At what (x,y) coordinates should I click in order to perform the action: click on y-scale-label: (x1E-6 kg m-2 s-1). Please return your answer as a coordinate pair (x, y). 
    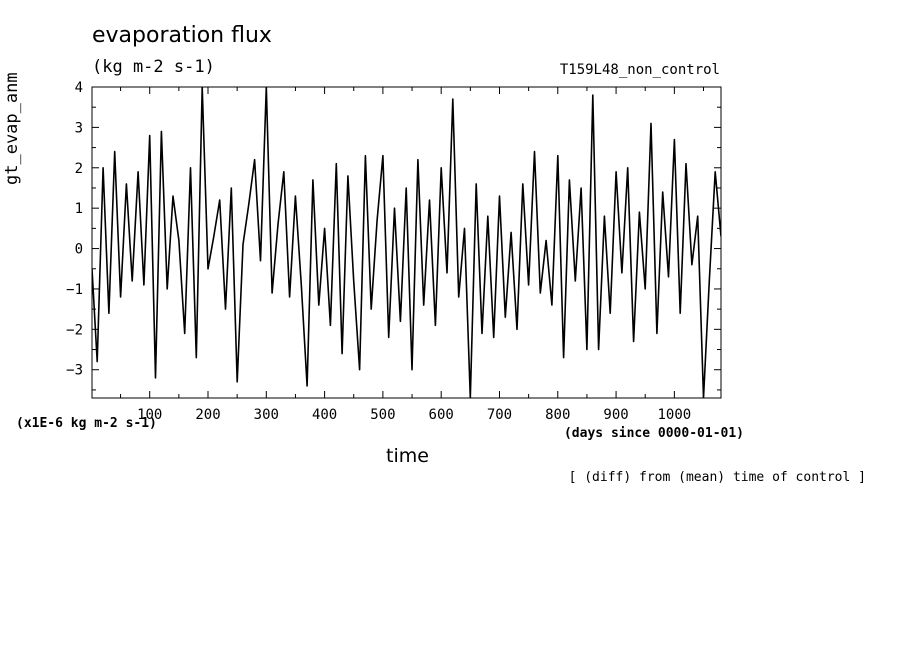
    Looking at the image, I should click on (86, 423).